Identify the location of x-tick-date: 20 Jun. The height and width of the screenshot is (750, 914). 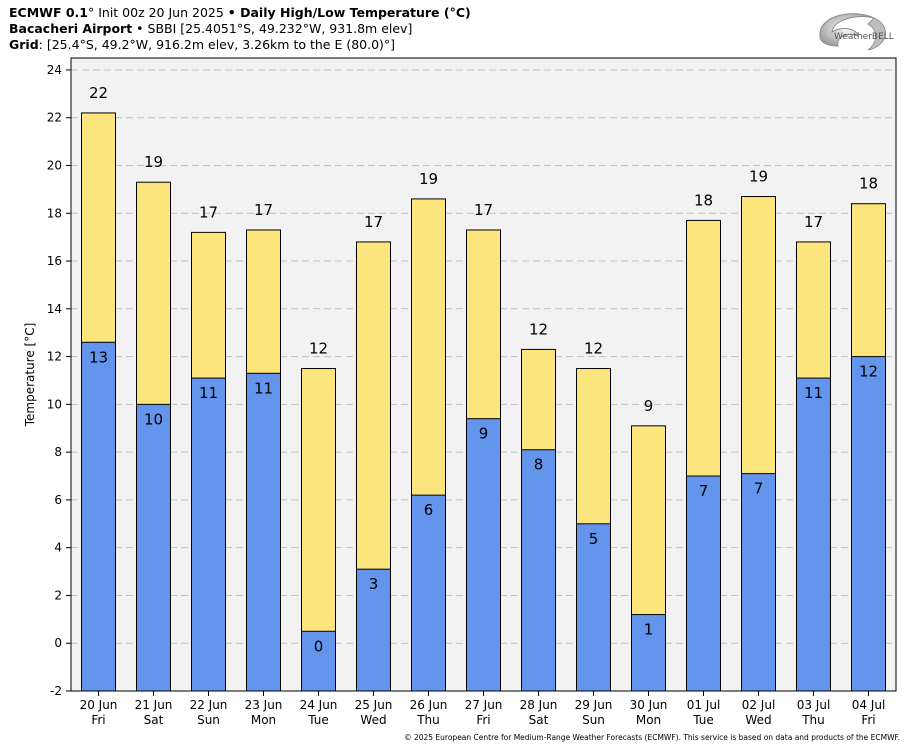
(99, 705).